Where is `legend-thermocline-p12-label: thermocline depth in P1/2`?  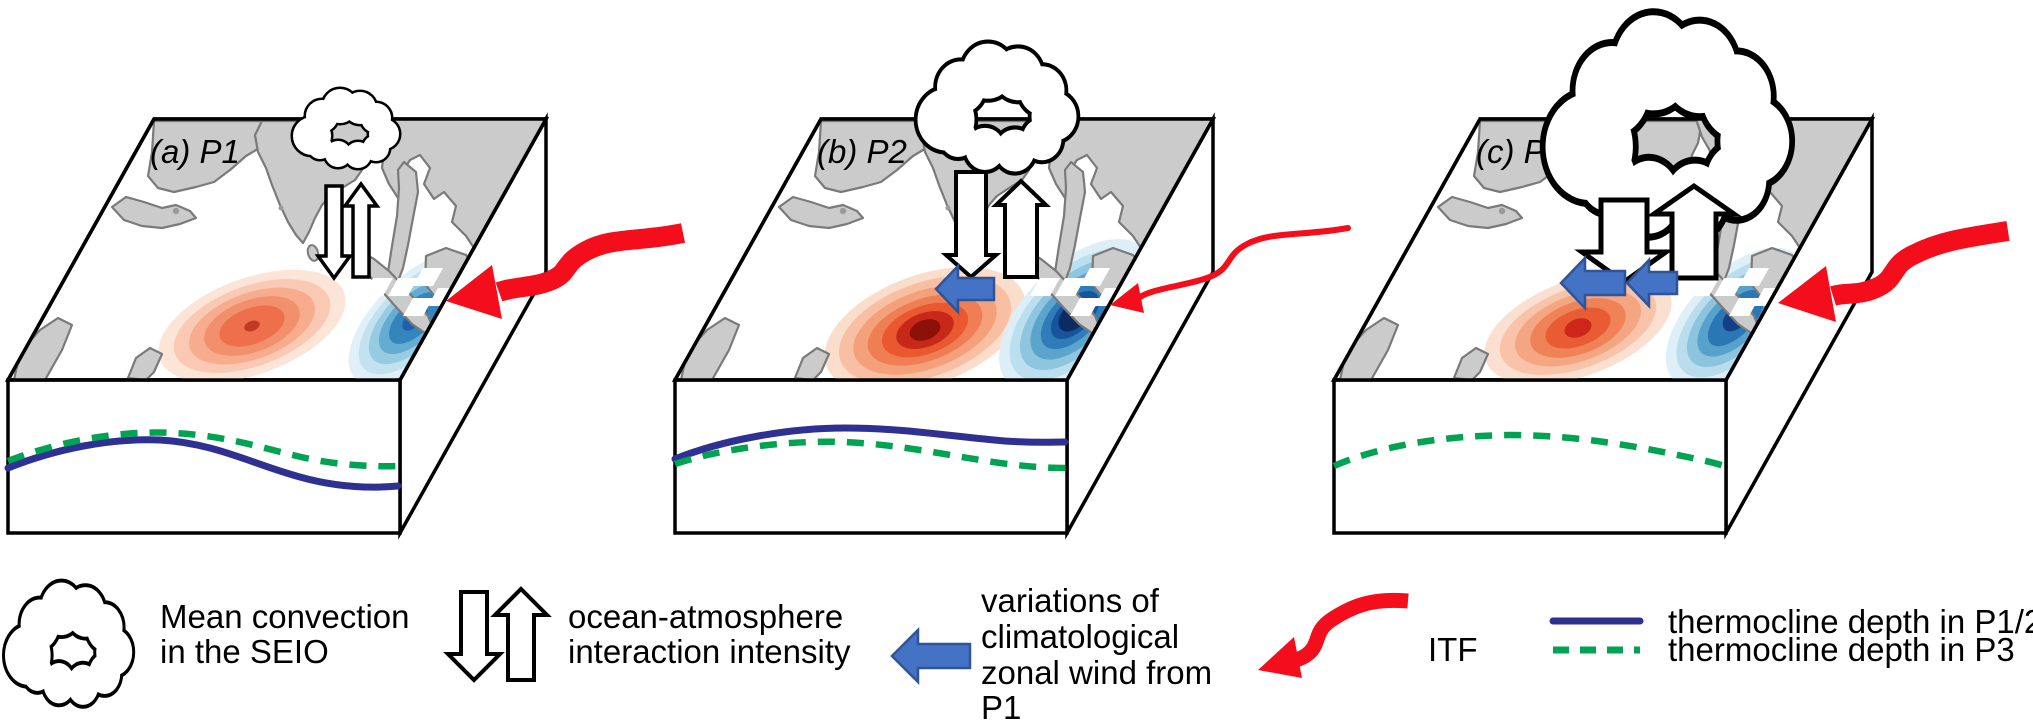 legend-thermocline-p12-label: thermocline depth in P1/2 is located at coordinates (1850, 621).